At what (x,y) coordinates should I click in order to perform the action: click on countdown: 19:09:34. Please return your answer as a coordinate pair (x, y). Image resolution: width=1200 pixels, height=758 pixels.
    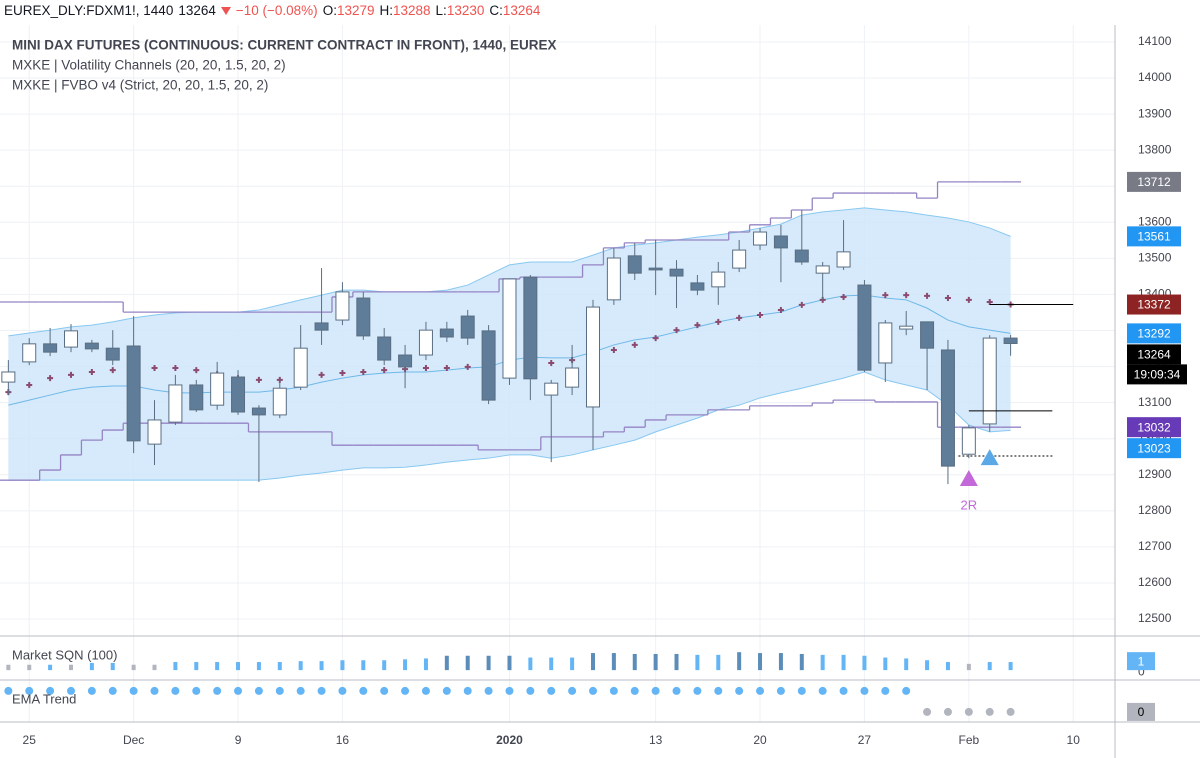
    Looking at the image, I should click on (1157, 375).